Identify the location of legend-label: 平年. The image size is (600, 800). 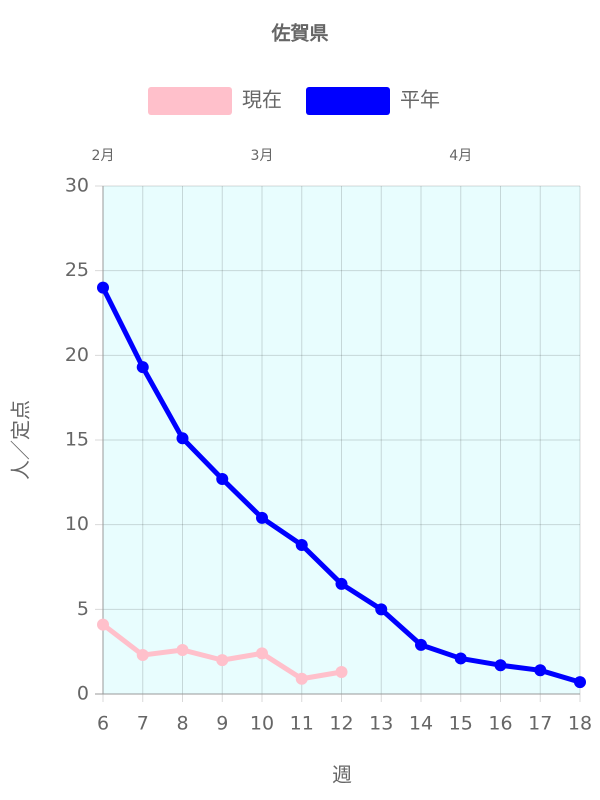
(420, 100).